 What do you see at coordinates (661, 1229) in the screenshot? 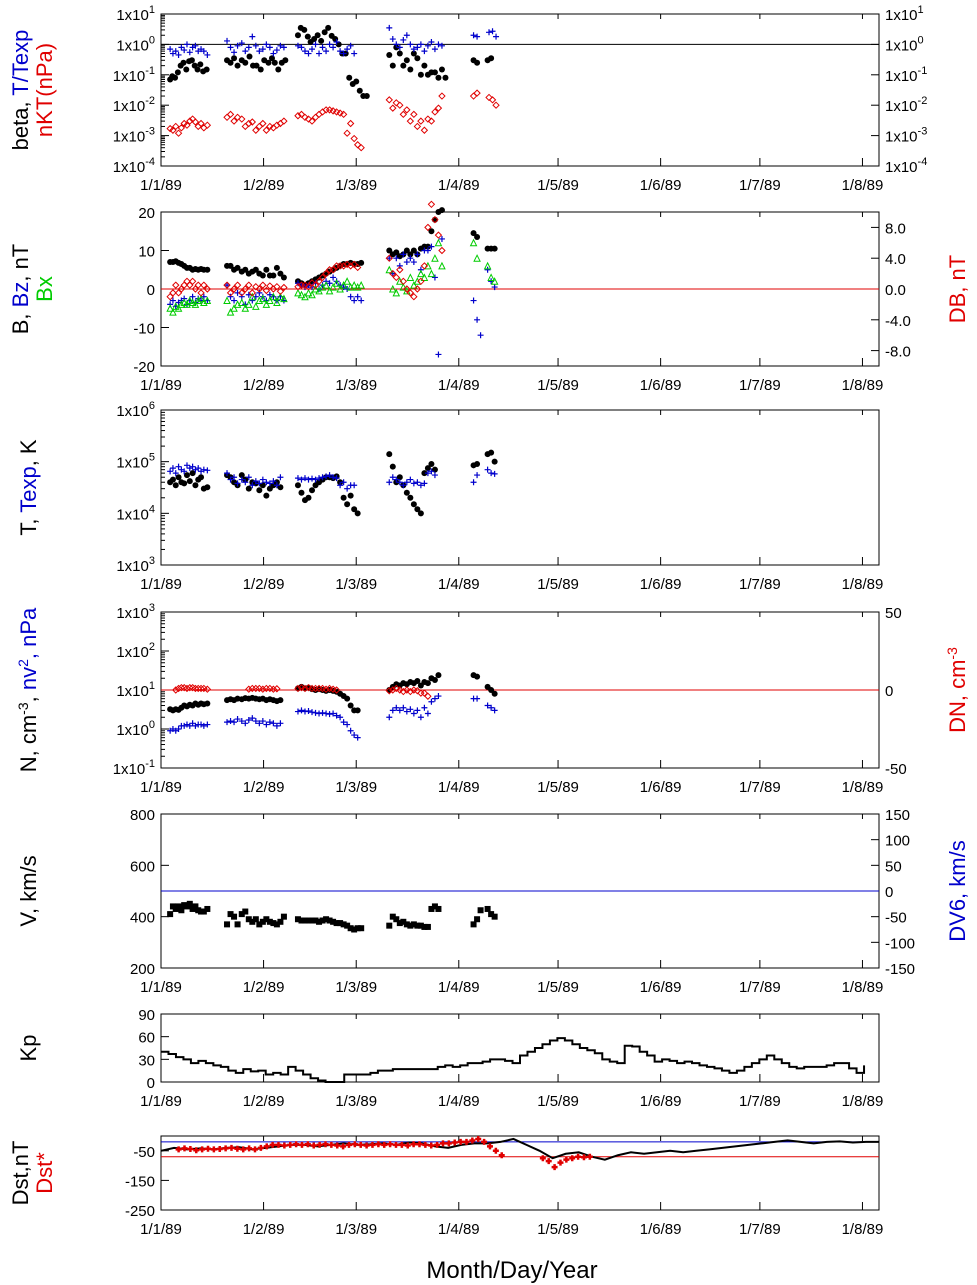
I see `x-tick-label: 1/6/89` at bounding box center [661, 1229].